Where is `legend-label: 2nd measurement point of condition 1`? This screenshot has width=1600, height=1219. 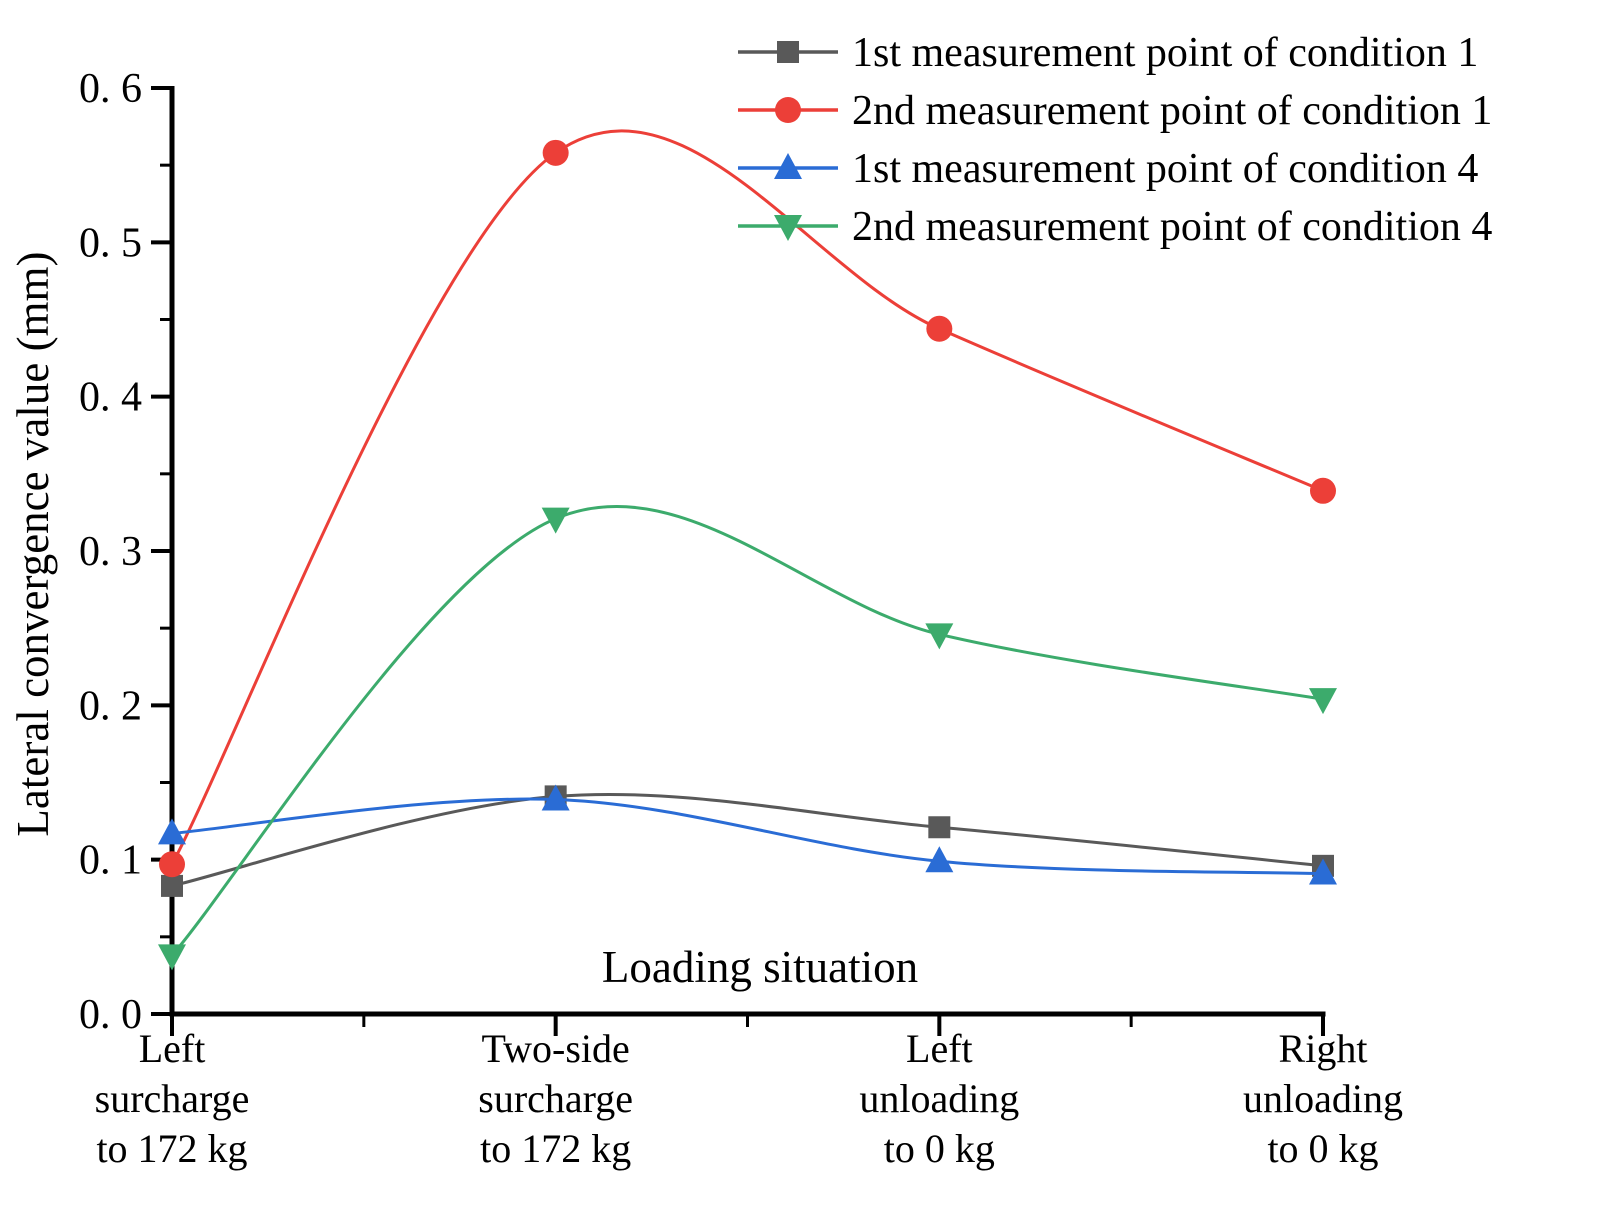 legend-label: 2nd measurement point of condition 1 is located at coordinates (1172, 111).